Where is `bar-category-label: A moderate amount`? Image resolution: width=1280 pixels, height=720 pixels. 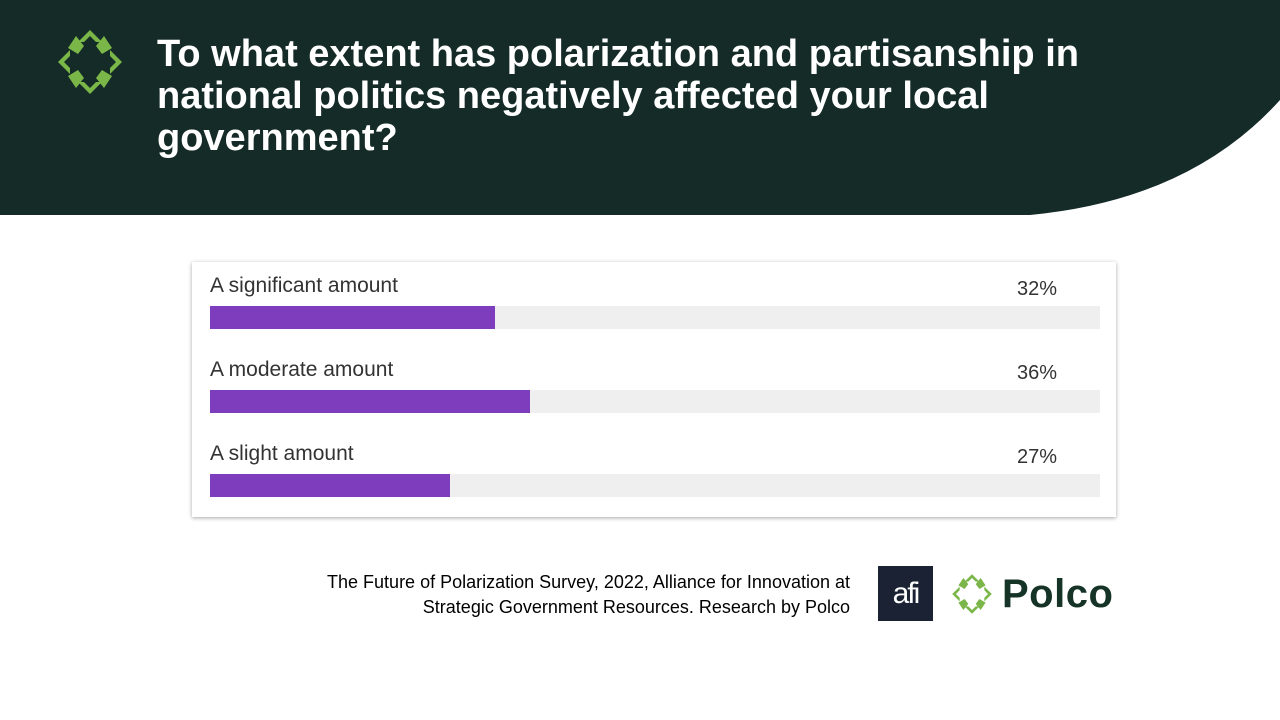 bar-category-label: A moderate amount is located at coordinates (302, 369).